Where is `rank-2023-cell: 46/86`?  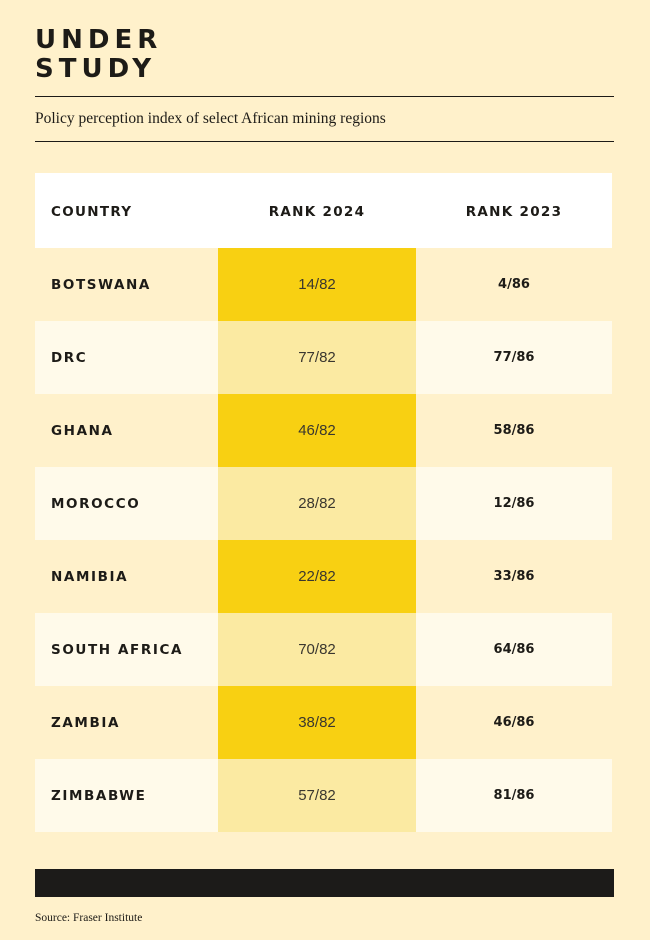
rank-2023-cell: 46/86 is located at coordinates (514, 722).